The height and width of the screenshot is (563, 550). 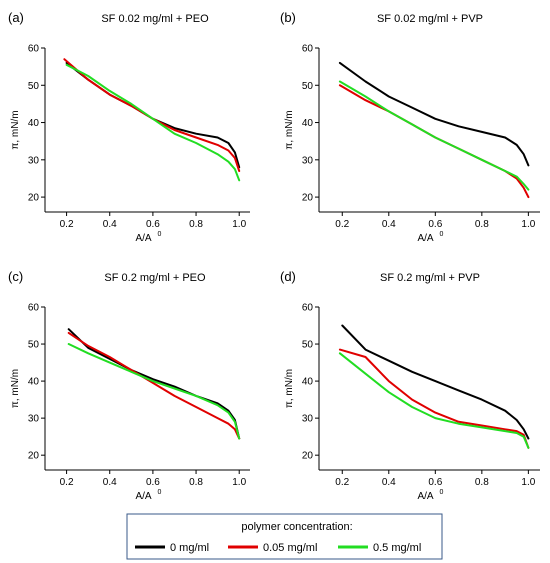 What do you see at coordinates (34, 123) in the screenshot?
I see `y-tick-label-a: 40` at bounding box center [34, 123].